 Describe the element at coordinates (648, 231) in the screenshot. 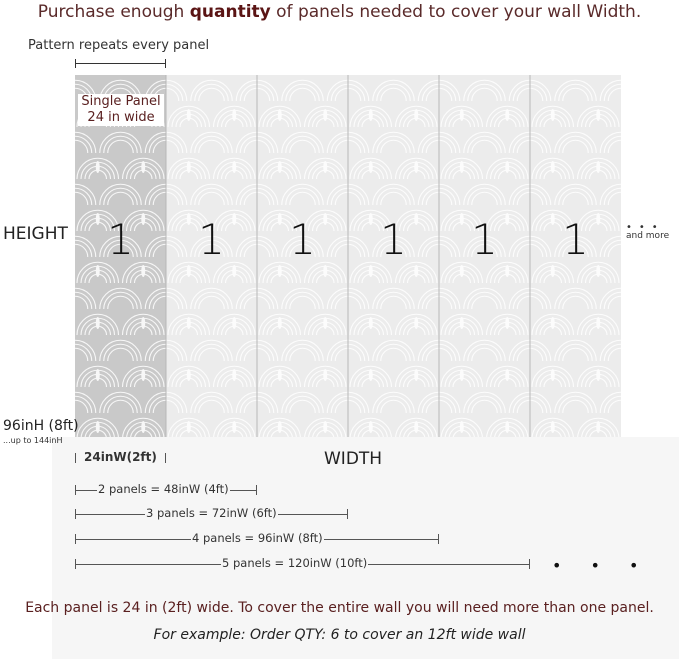

I see `and-more-label: ••• and more` at that location.